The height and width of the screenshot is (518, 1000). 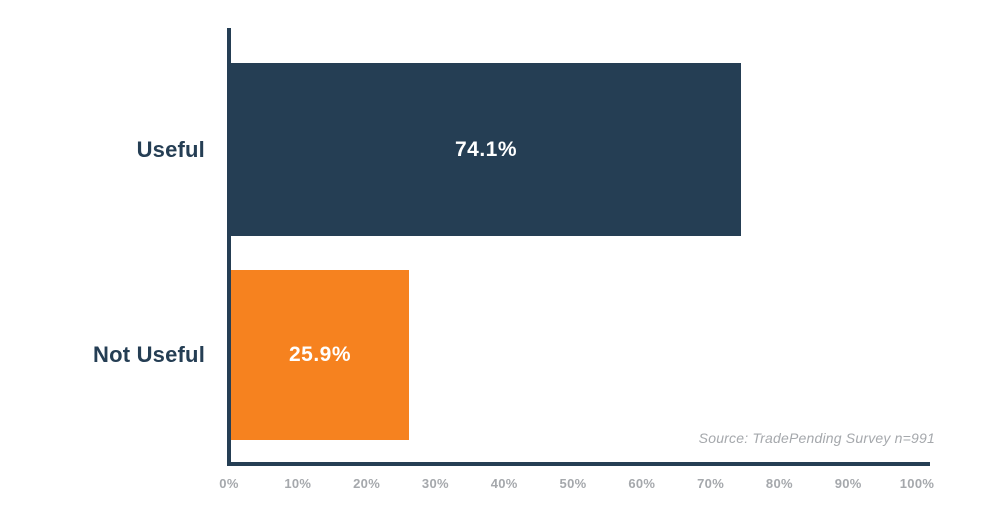 I want to click on x-tick-label-30: 30%, so click(x=435, y=483).